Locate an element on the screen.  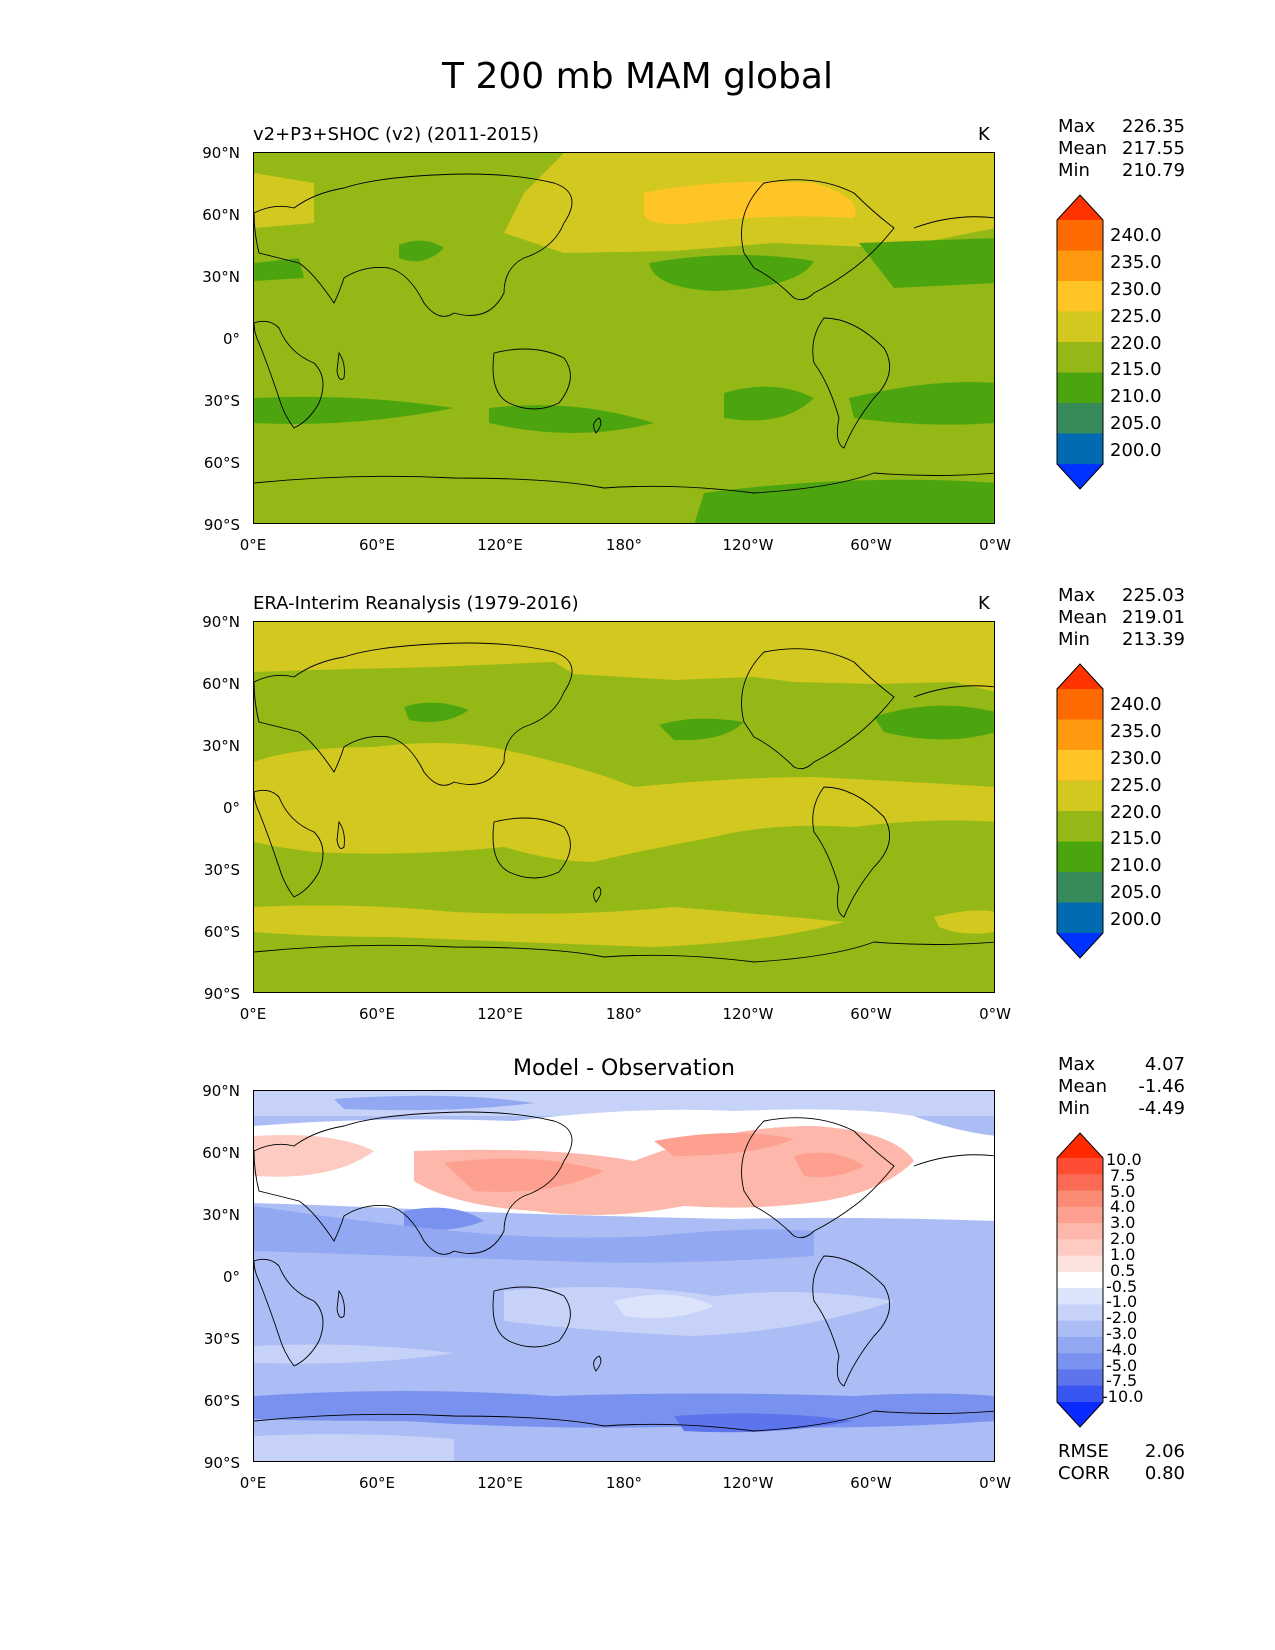
x-tick-label: 120°E is located at coordinates (500, 1014).